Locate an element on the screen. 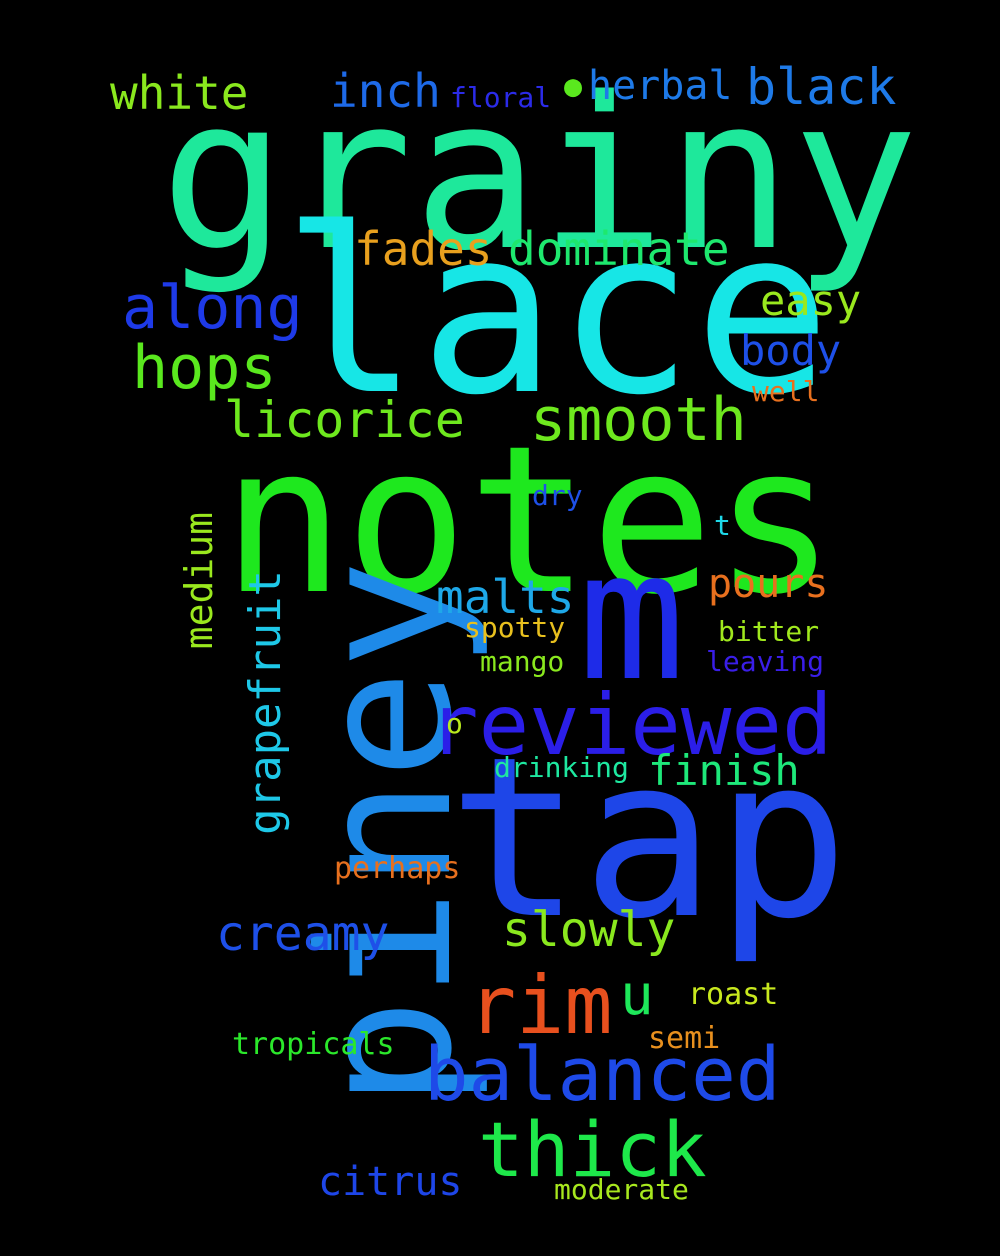 The width and height of the screenshot is (1000, 1256). word-dry: dry is located at coordinates (557, 495).